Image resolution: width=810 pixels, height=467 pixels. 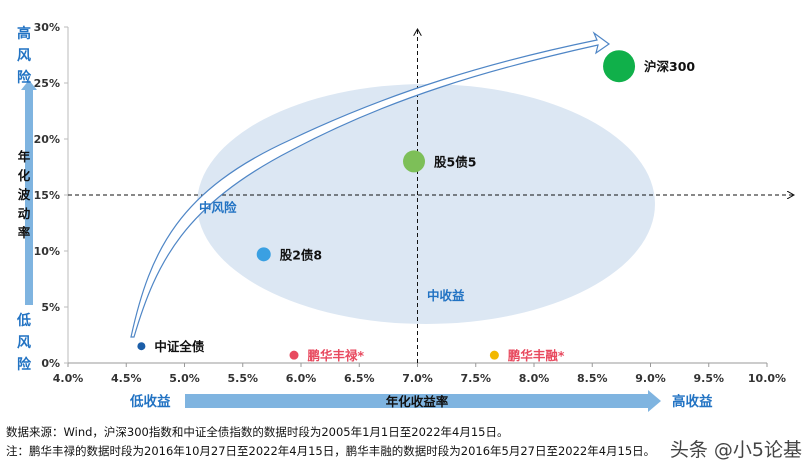 What do you see at coordinates (218, 207) in the screenshot?
I see `mid-risk-label: 中风险` at bounding box center [218, 207].